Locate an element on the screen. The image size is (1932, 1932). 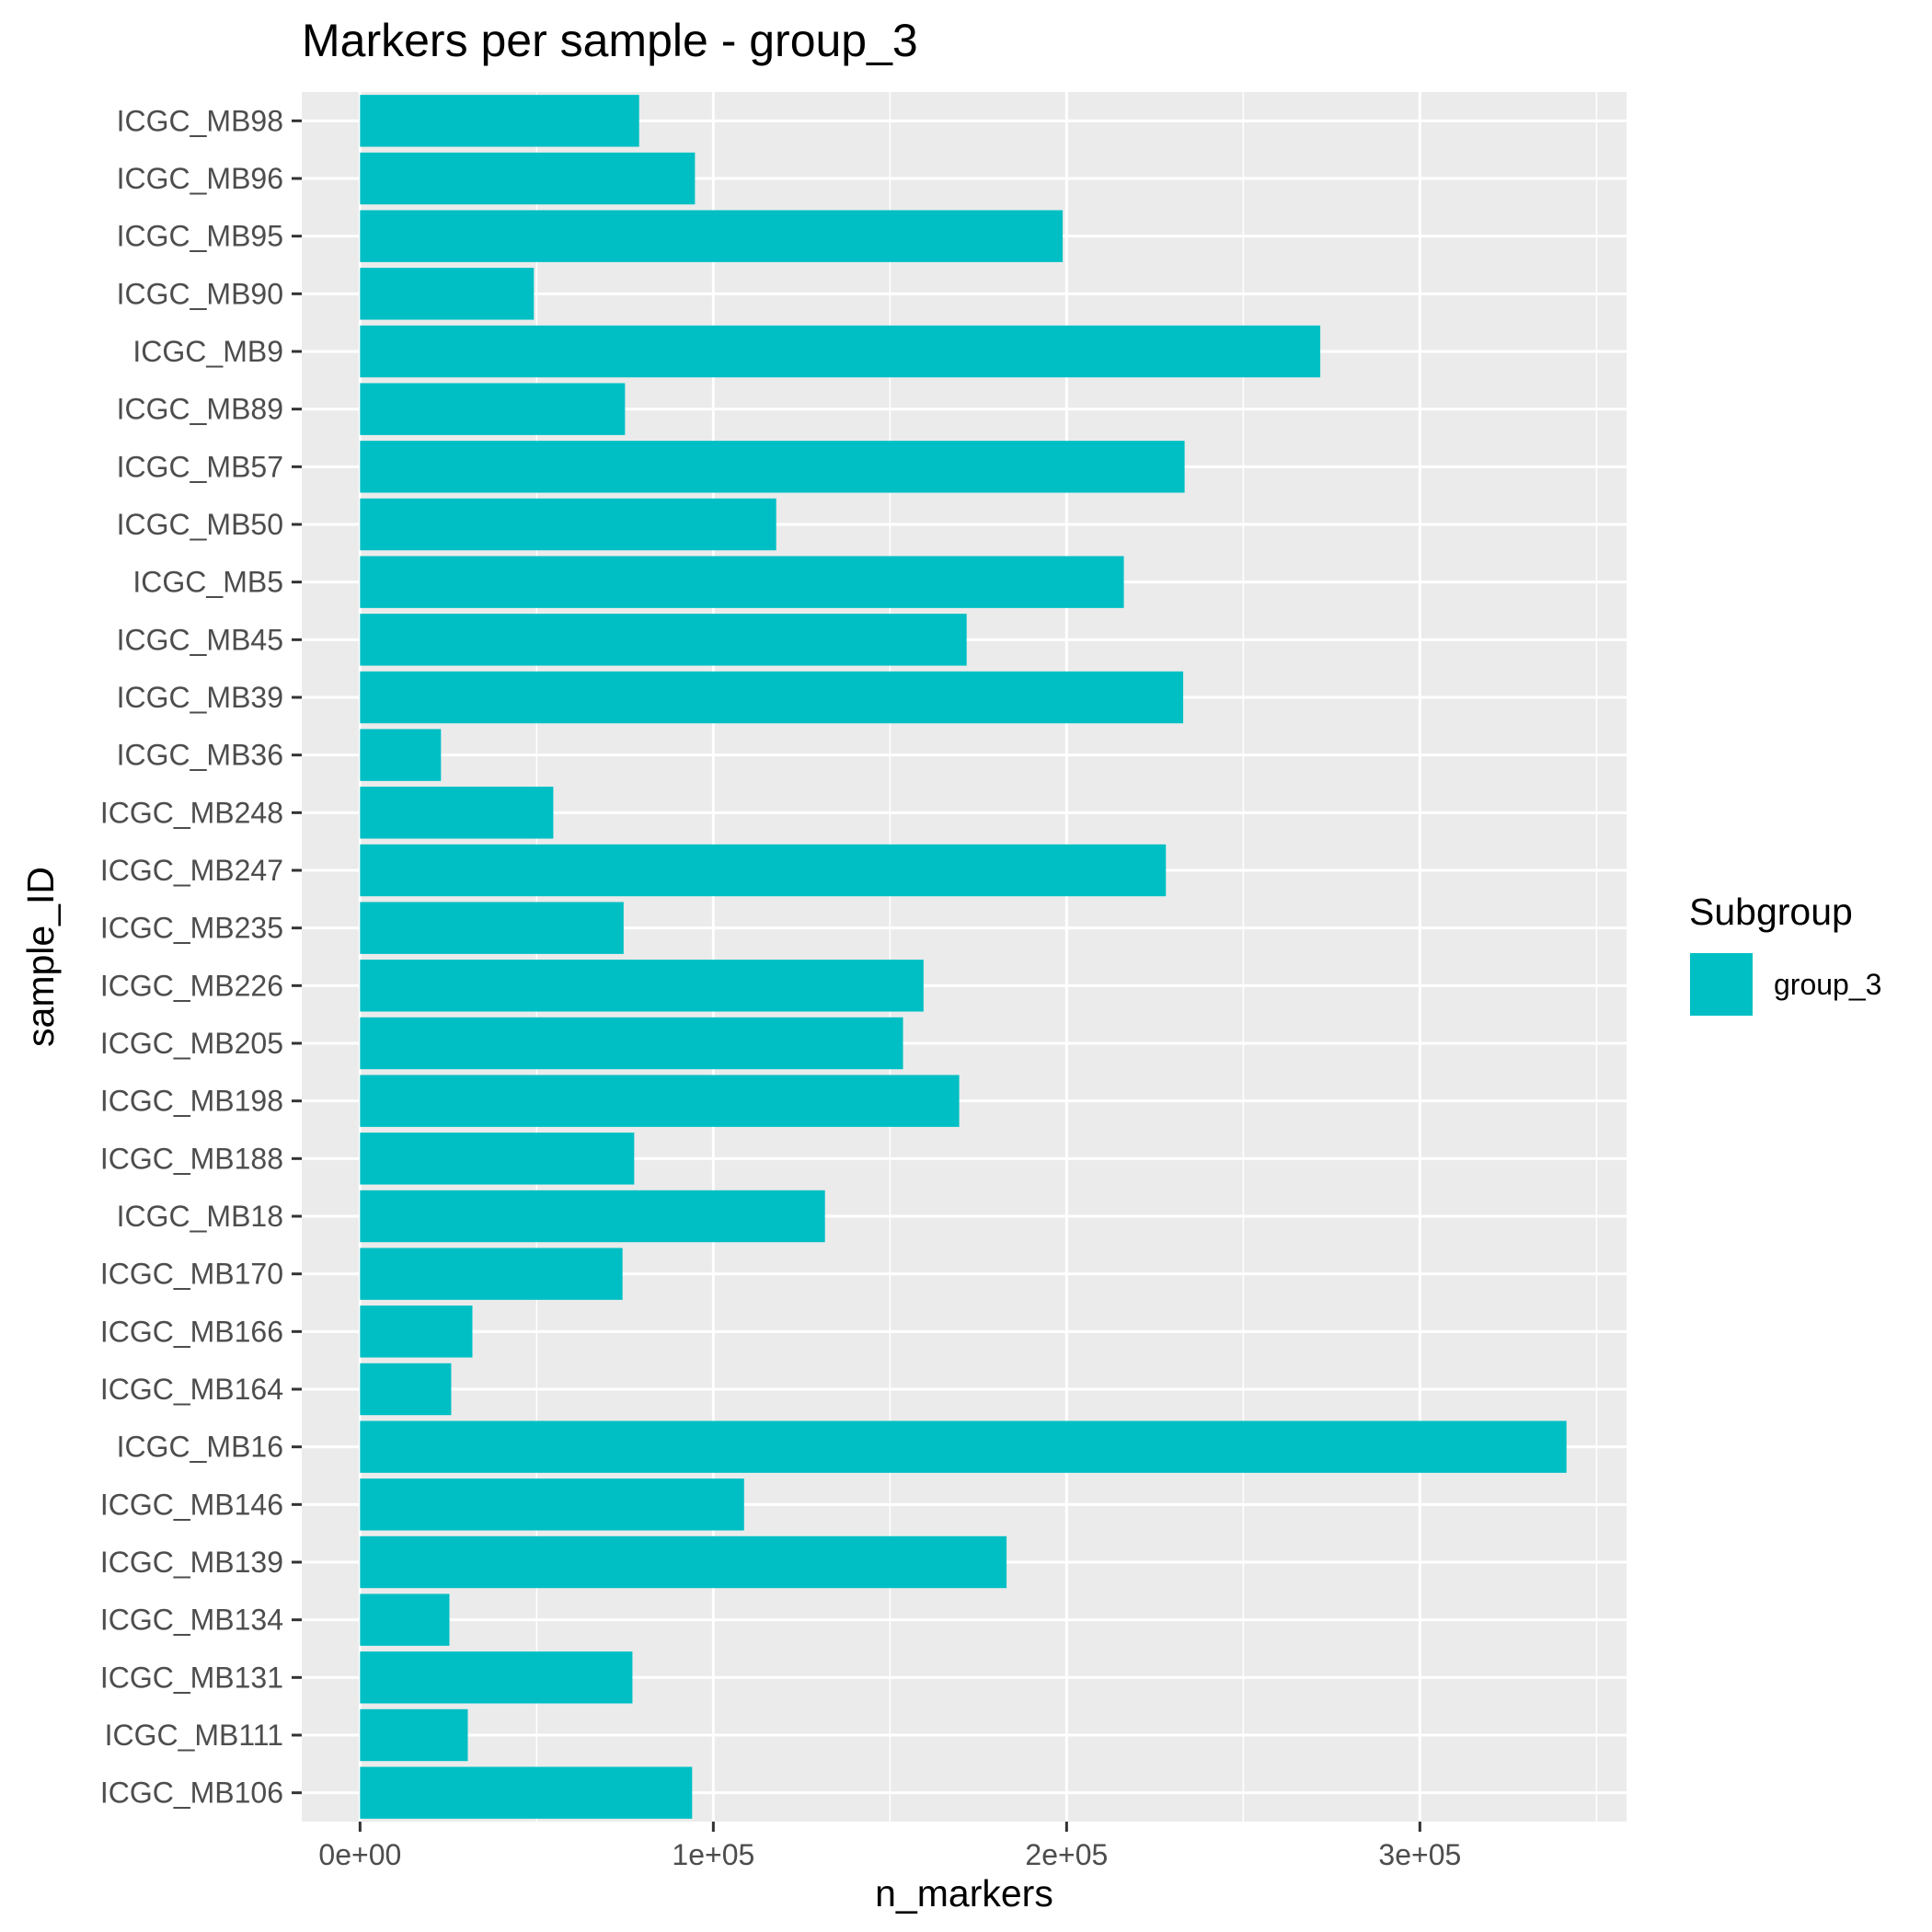
y-tick-label: ICGC_MB39 is located at coordinates (200, 697).